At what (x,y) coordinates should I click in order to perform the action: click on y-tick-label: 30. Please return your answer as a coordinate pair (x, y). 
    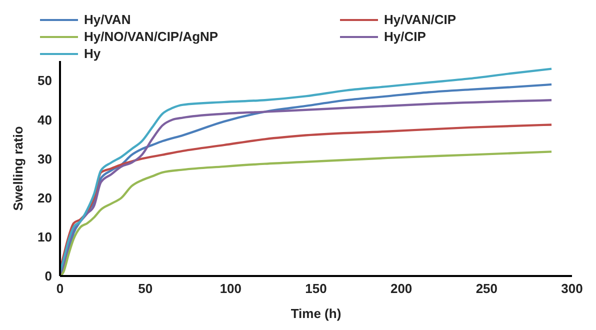
    Looking at the image, I should click on (45, 158).